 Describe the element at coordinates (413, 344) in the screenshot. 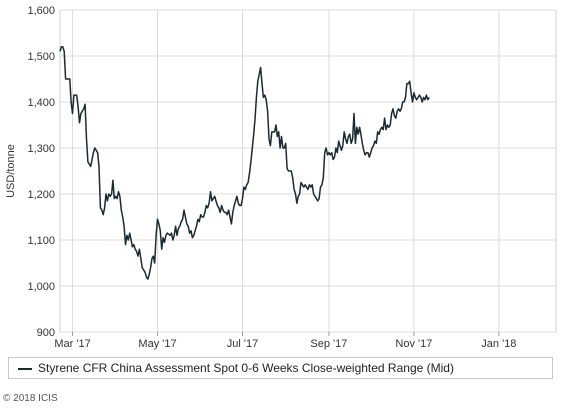

I see `x-tick-label: Nov '17` at that location.